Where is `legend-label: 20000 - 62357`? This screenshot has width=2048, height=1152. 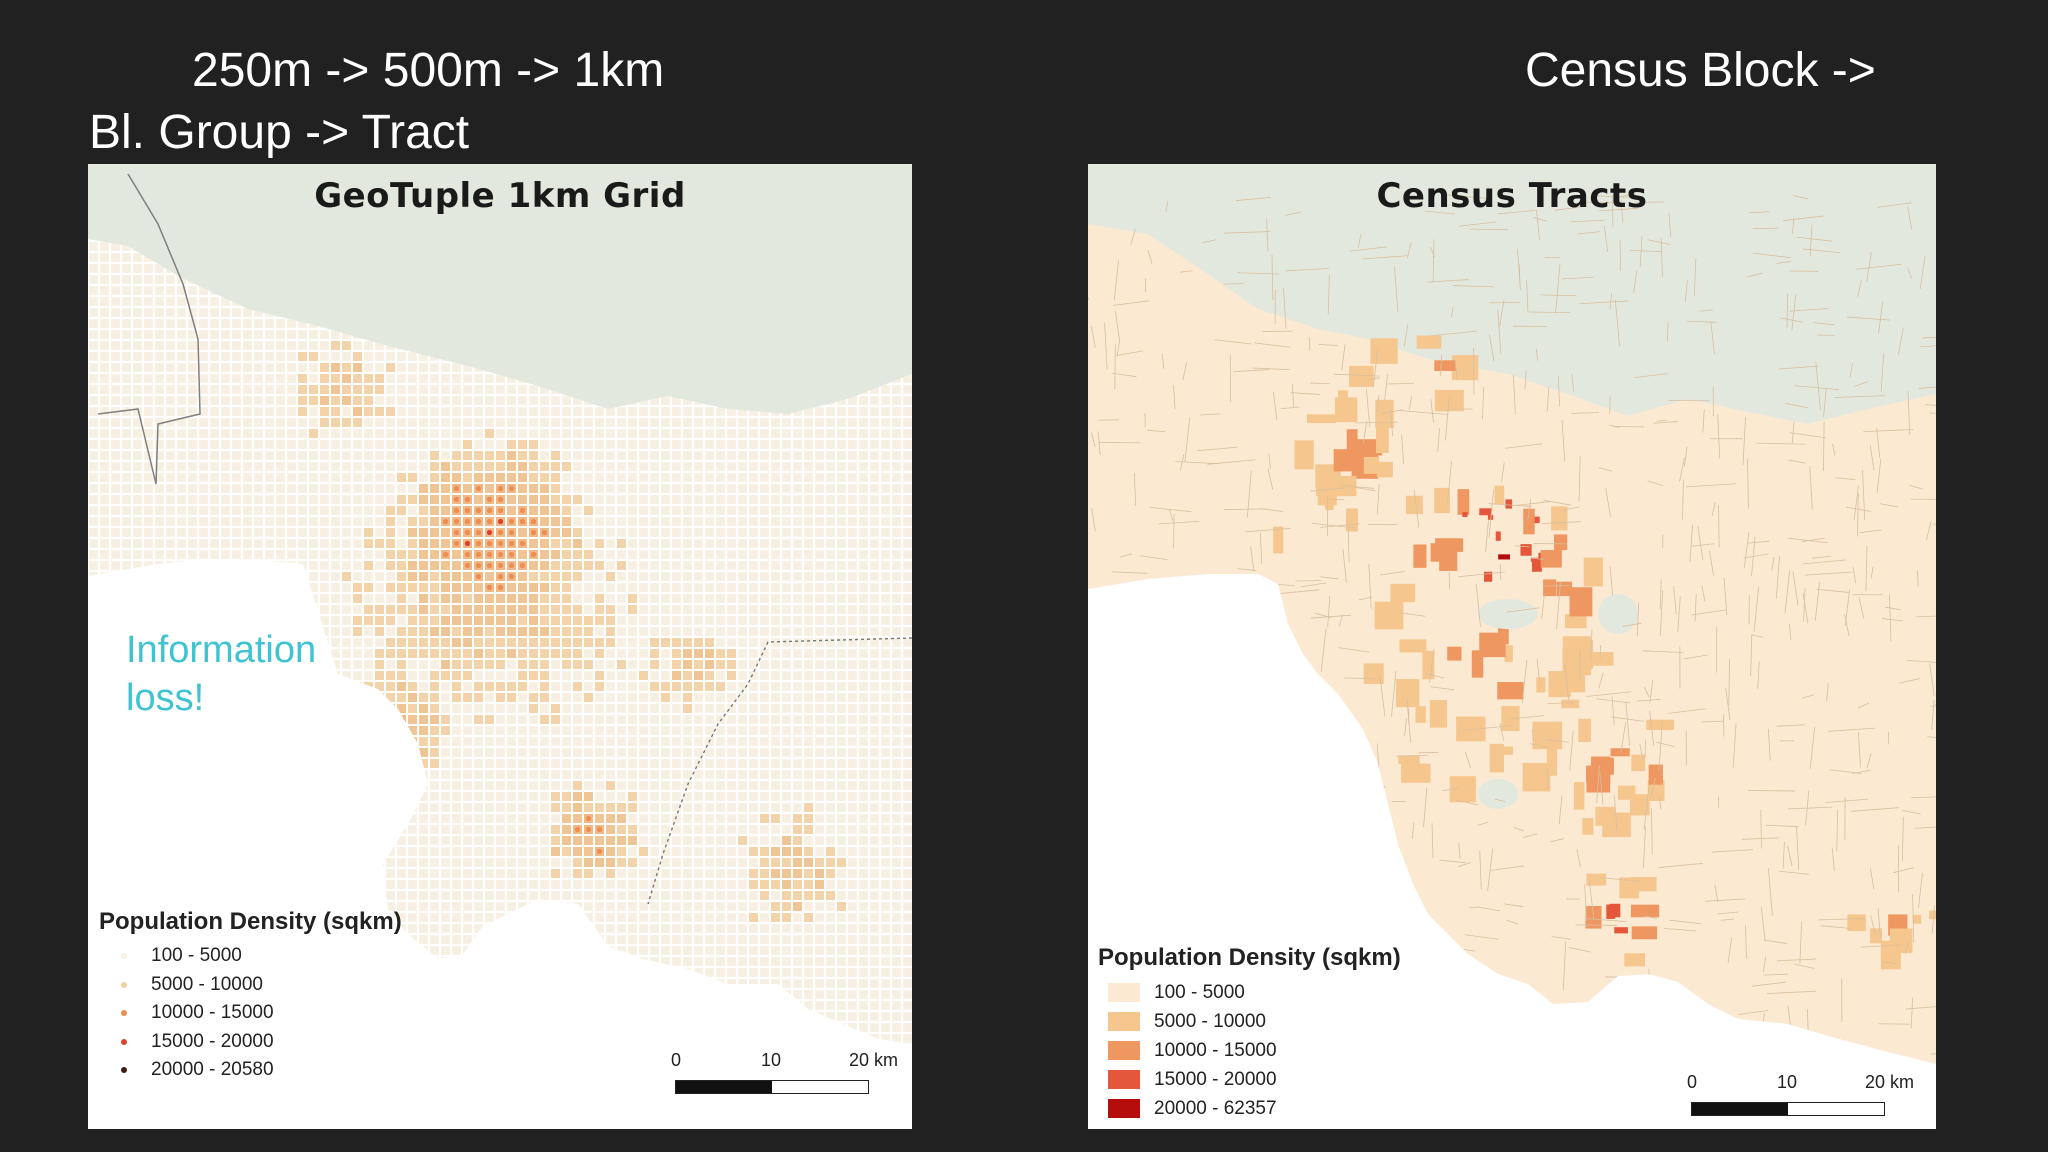 legend-label: 20000 - 62357 is located at coordinates (1215, 1108).